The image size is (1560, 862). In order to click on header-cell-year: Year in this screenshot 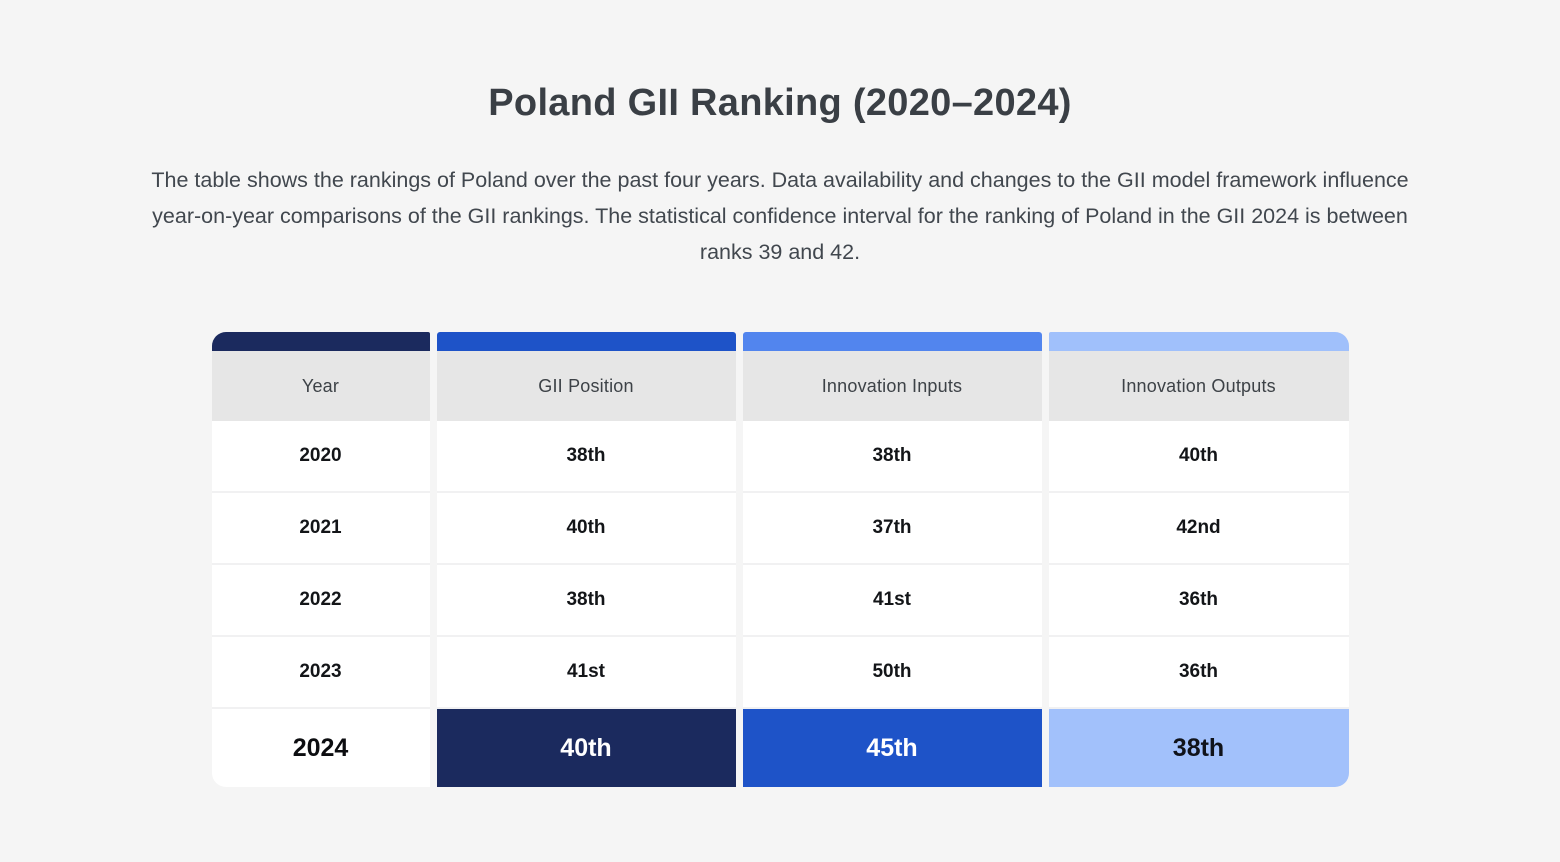, I will do `click(320, 386)`.